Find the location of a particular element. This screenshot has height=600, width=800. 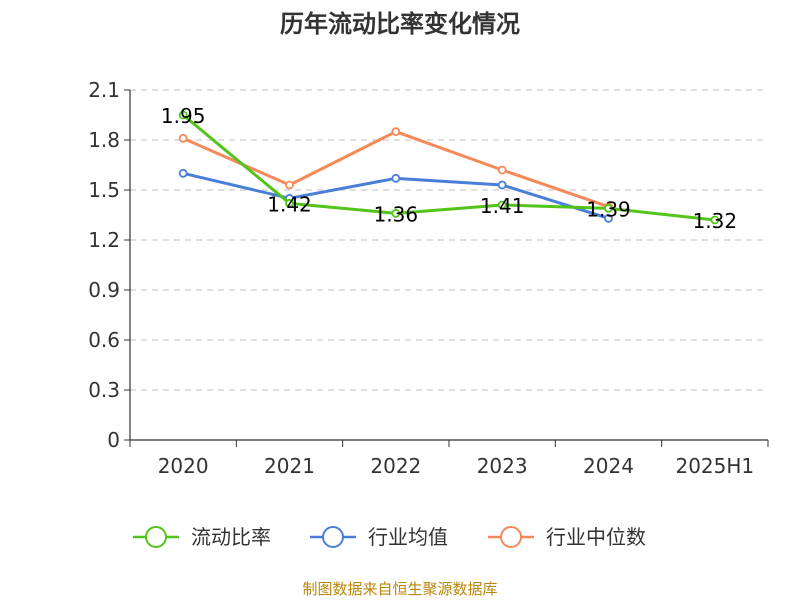

chart-title: 历年流动比率变化情况 is located at coordinates (400, 24).